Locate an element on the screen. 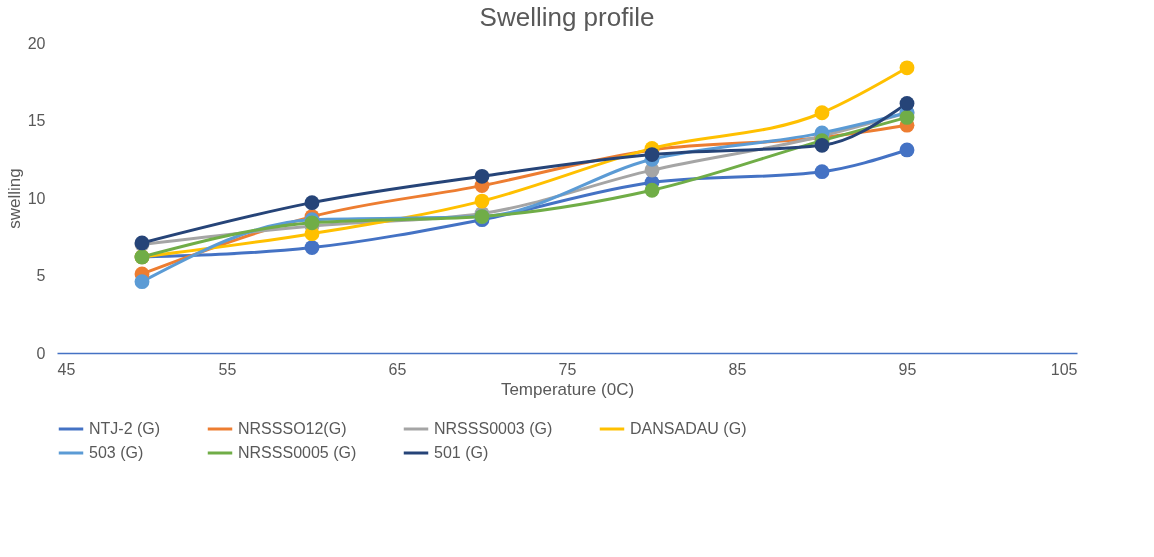  x-tick-label: 95 is located at coordinates (907, 369).